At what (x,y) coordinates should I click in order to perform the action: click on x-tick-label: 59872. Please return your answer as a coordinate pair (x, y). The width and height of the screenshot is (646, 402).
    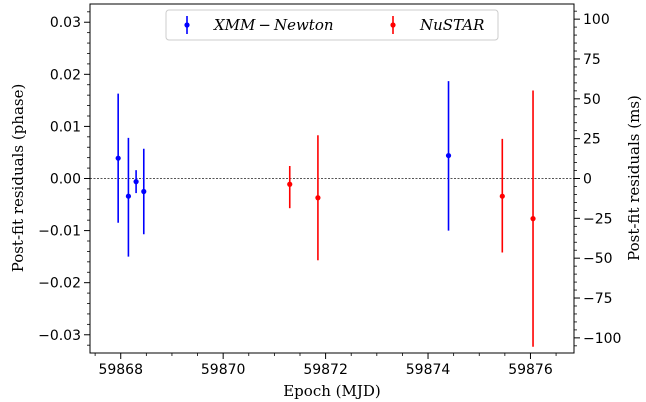
    Looking at the image, I should click on (325, 370).